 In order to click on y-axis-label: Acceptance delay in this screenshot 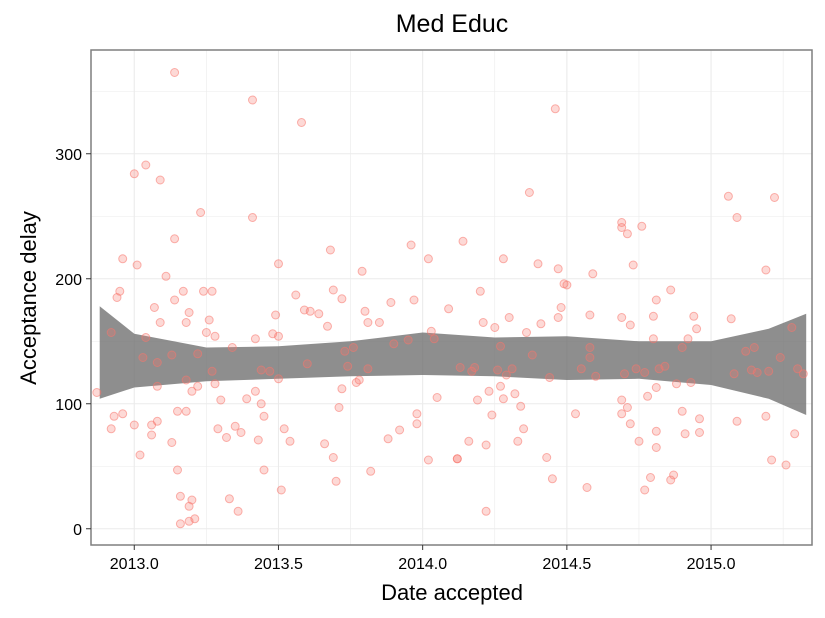, I will do `click(28, 298)`.